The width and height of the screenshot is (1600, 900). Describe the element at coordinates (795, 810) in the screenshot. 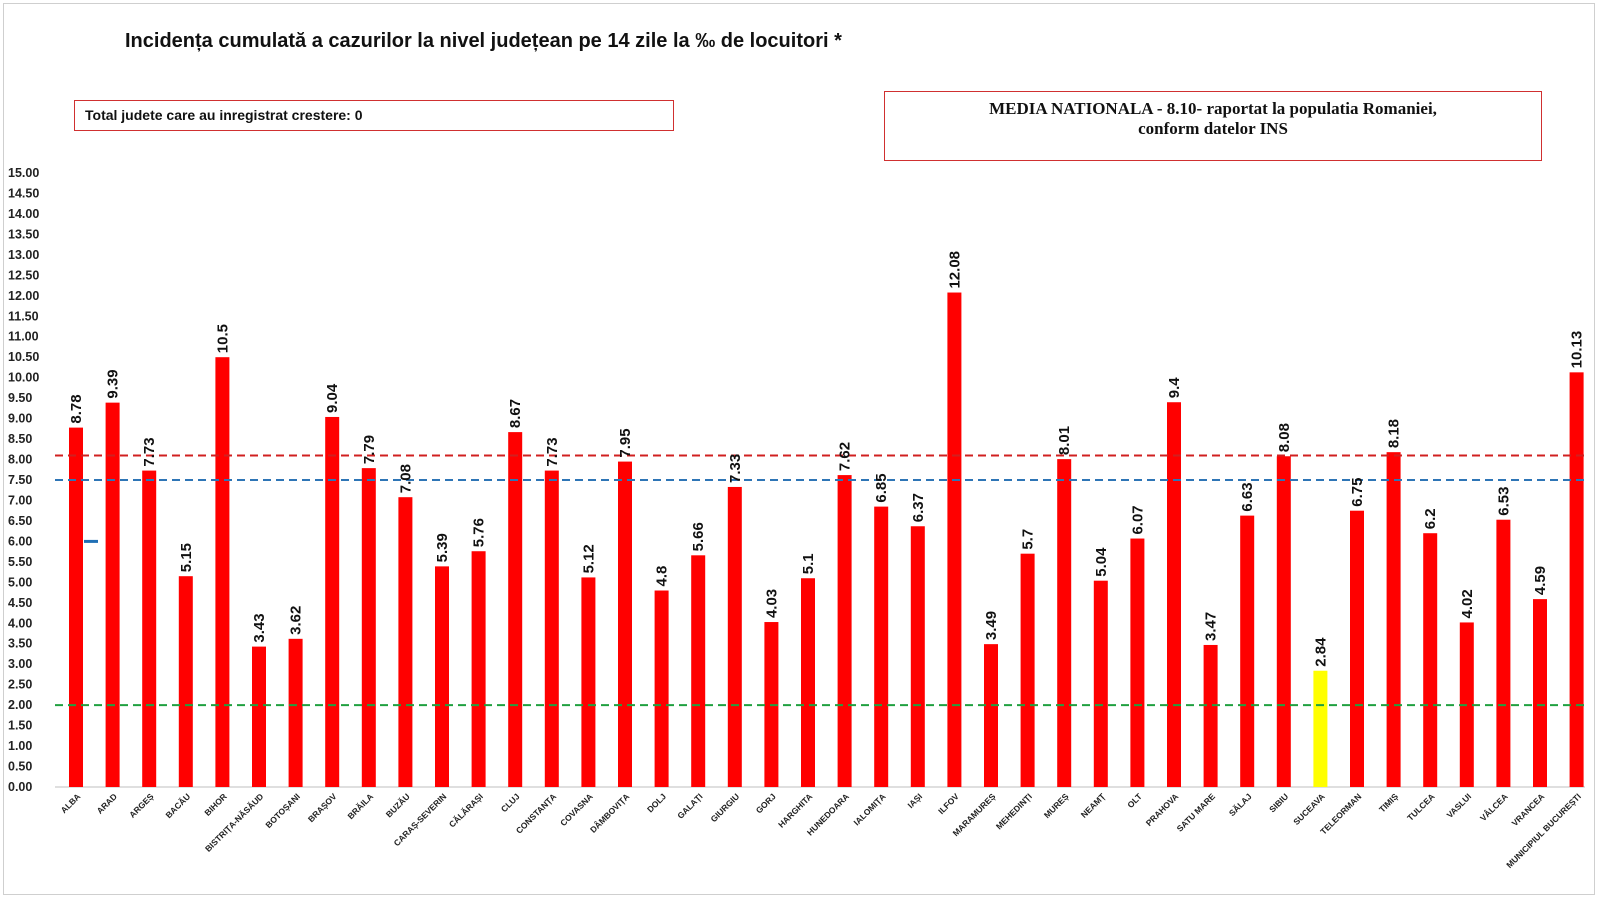

I see `category-label: HARGHITA` at that location.